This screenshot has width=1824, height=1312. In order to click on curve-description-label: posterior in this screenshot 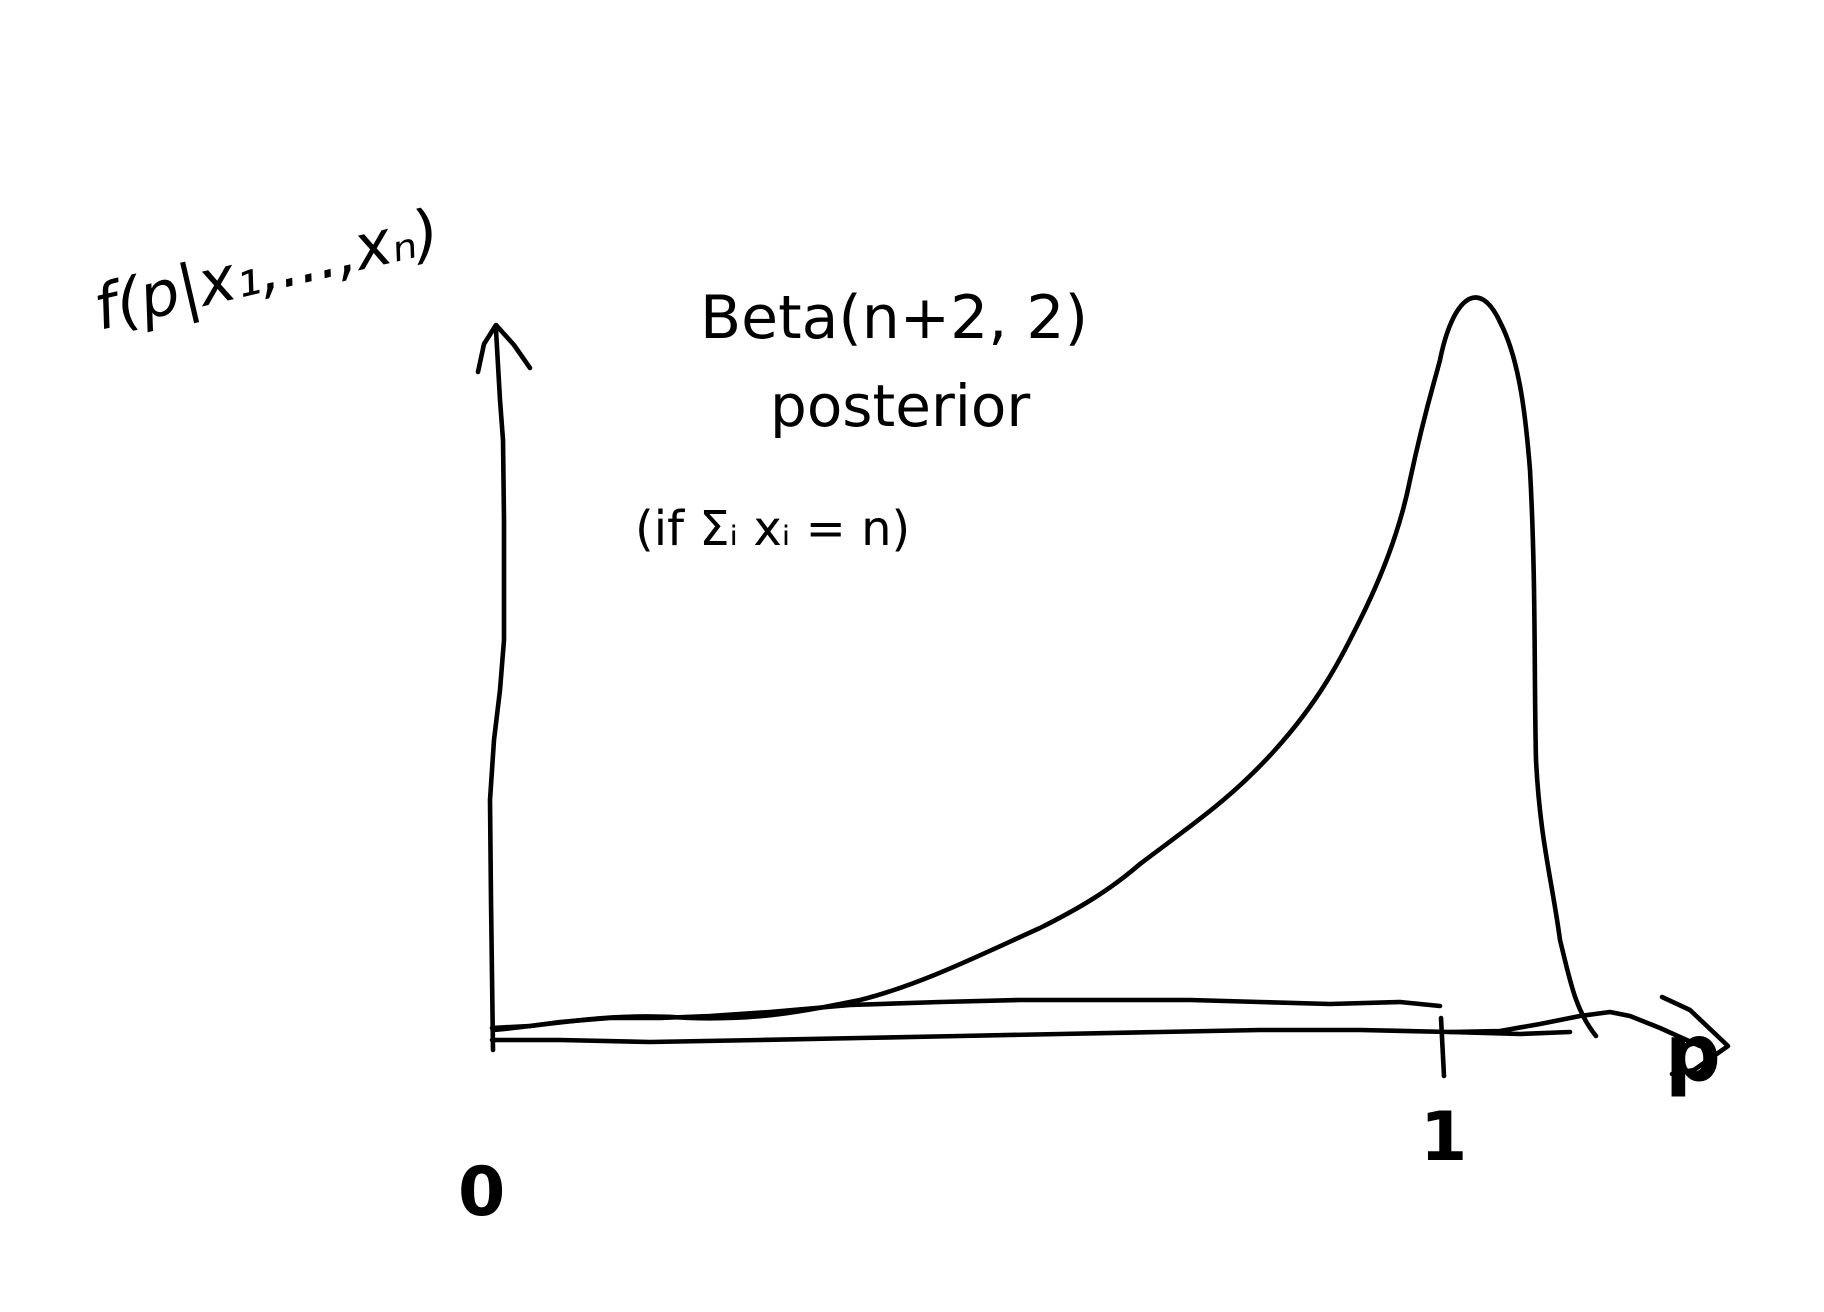, I will do `click(900, 406)`.